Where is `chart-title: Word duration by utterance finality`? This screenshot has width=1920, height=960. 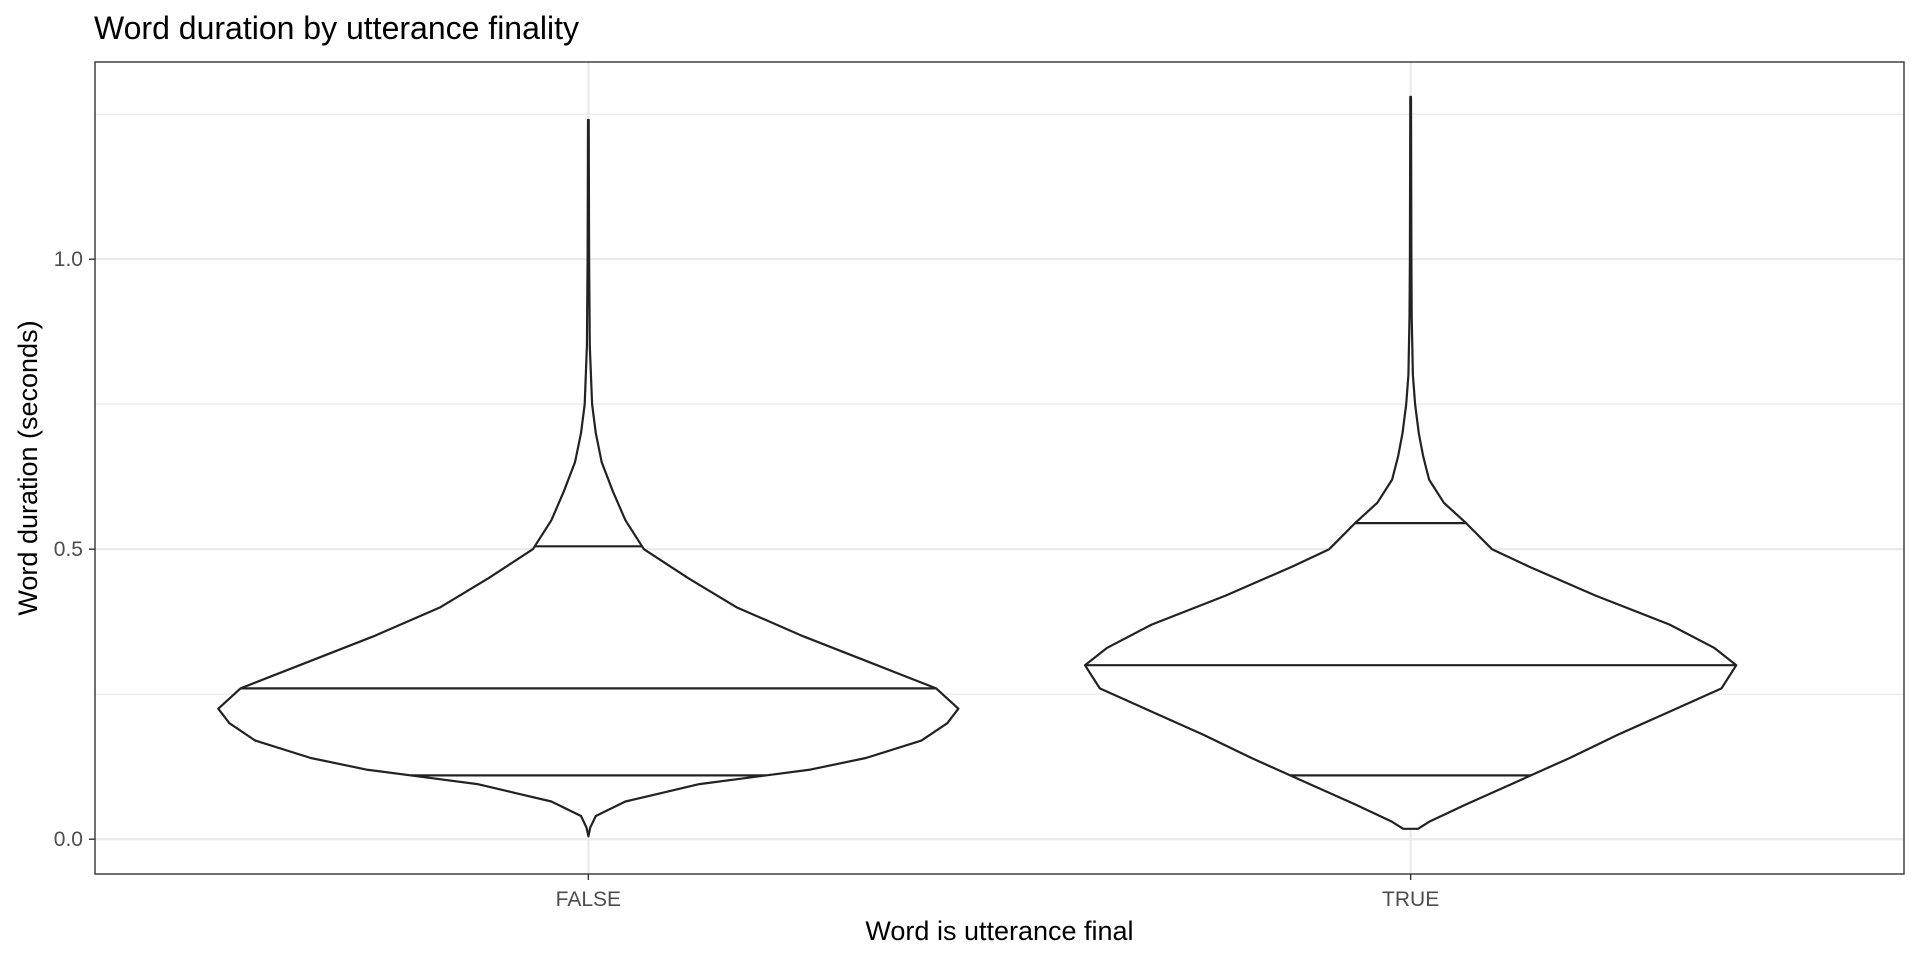
chart-title: Word duration by utterance finality is located at coordinates (336, 28).